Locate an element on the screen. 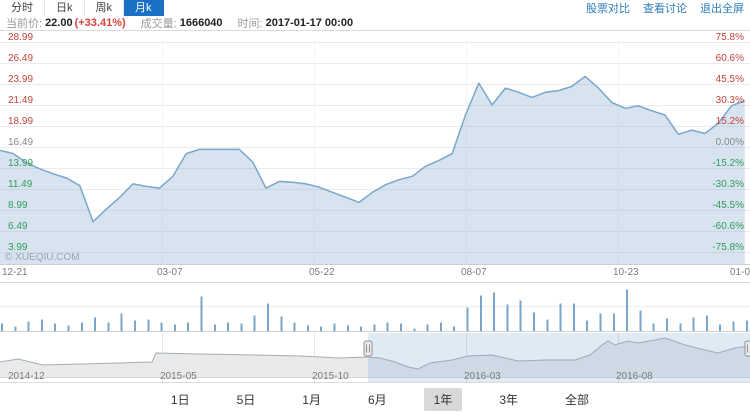 The width and height of the screenshot is (750, 415). navigator is located at coordinates (375, 358).